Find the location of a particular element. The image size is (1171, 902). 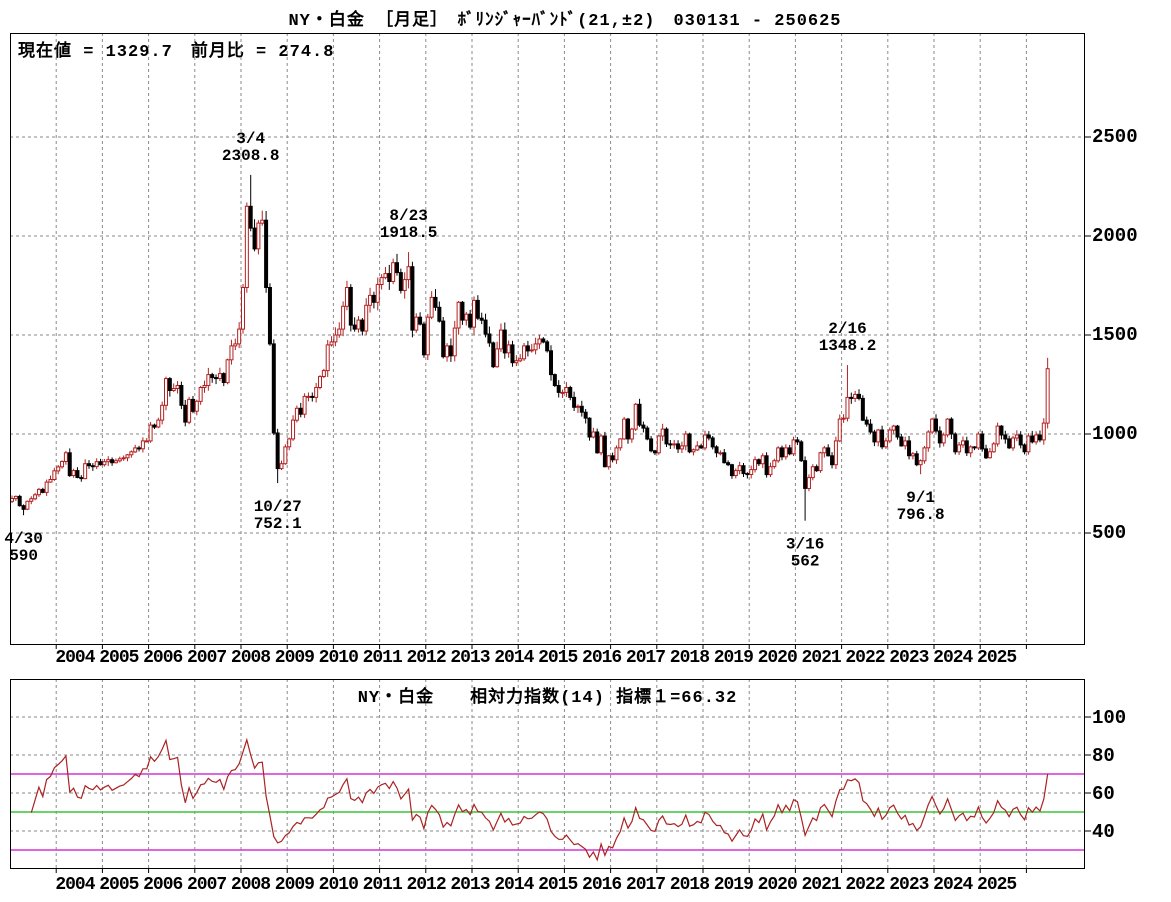

current-value-readout: 現在値 = 1329.7 前月比 = 274.8 is located at coordinates (176, 52).